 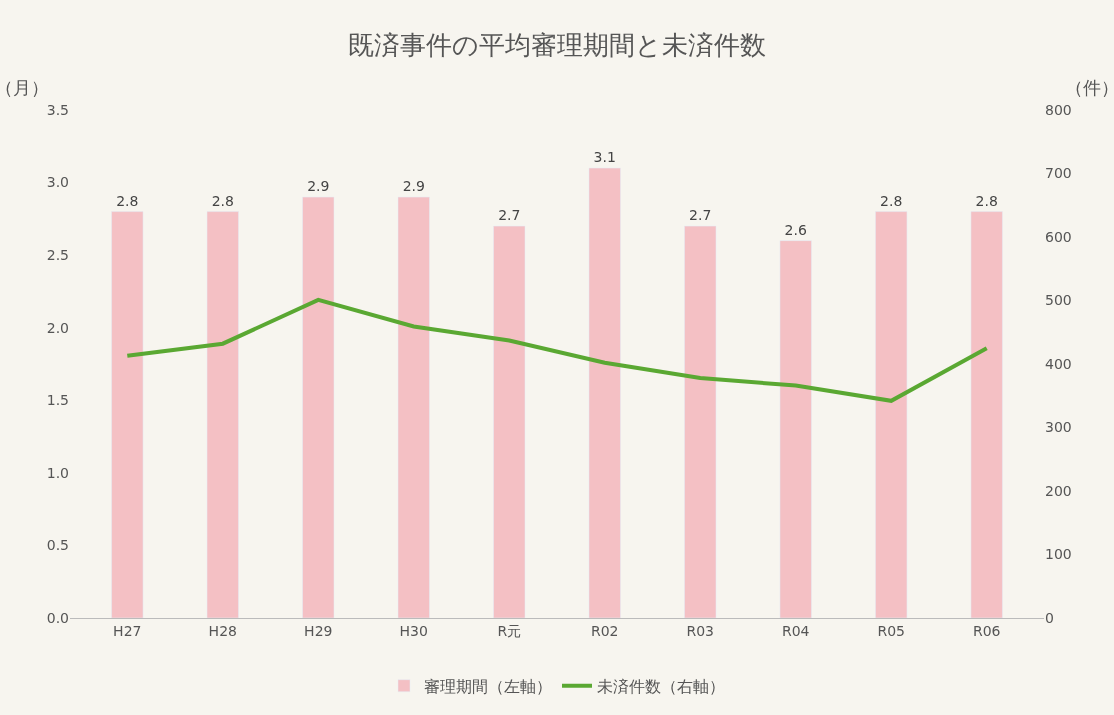 What do you see at coordinates (57, 327) in the screenshot?
I see `y-tick-label: 2.0` at bounding box center [57, 327].